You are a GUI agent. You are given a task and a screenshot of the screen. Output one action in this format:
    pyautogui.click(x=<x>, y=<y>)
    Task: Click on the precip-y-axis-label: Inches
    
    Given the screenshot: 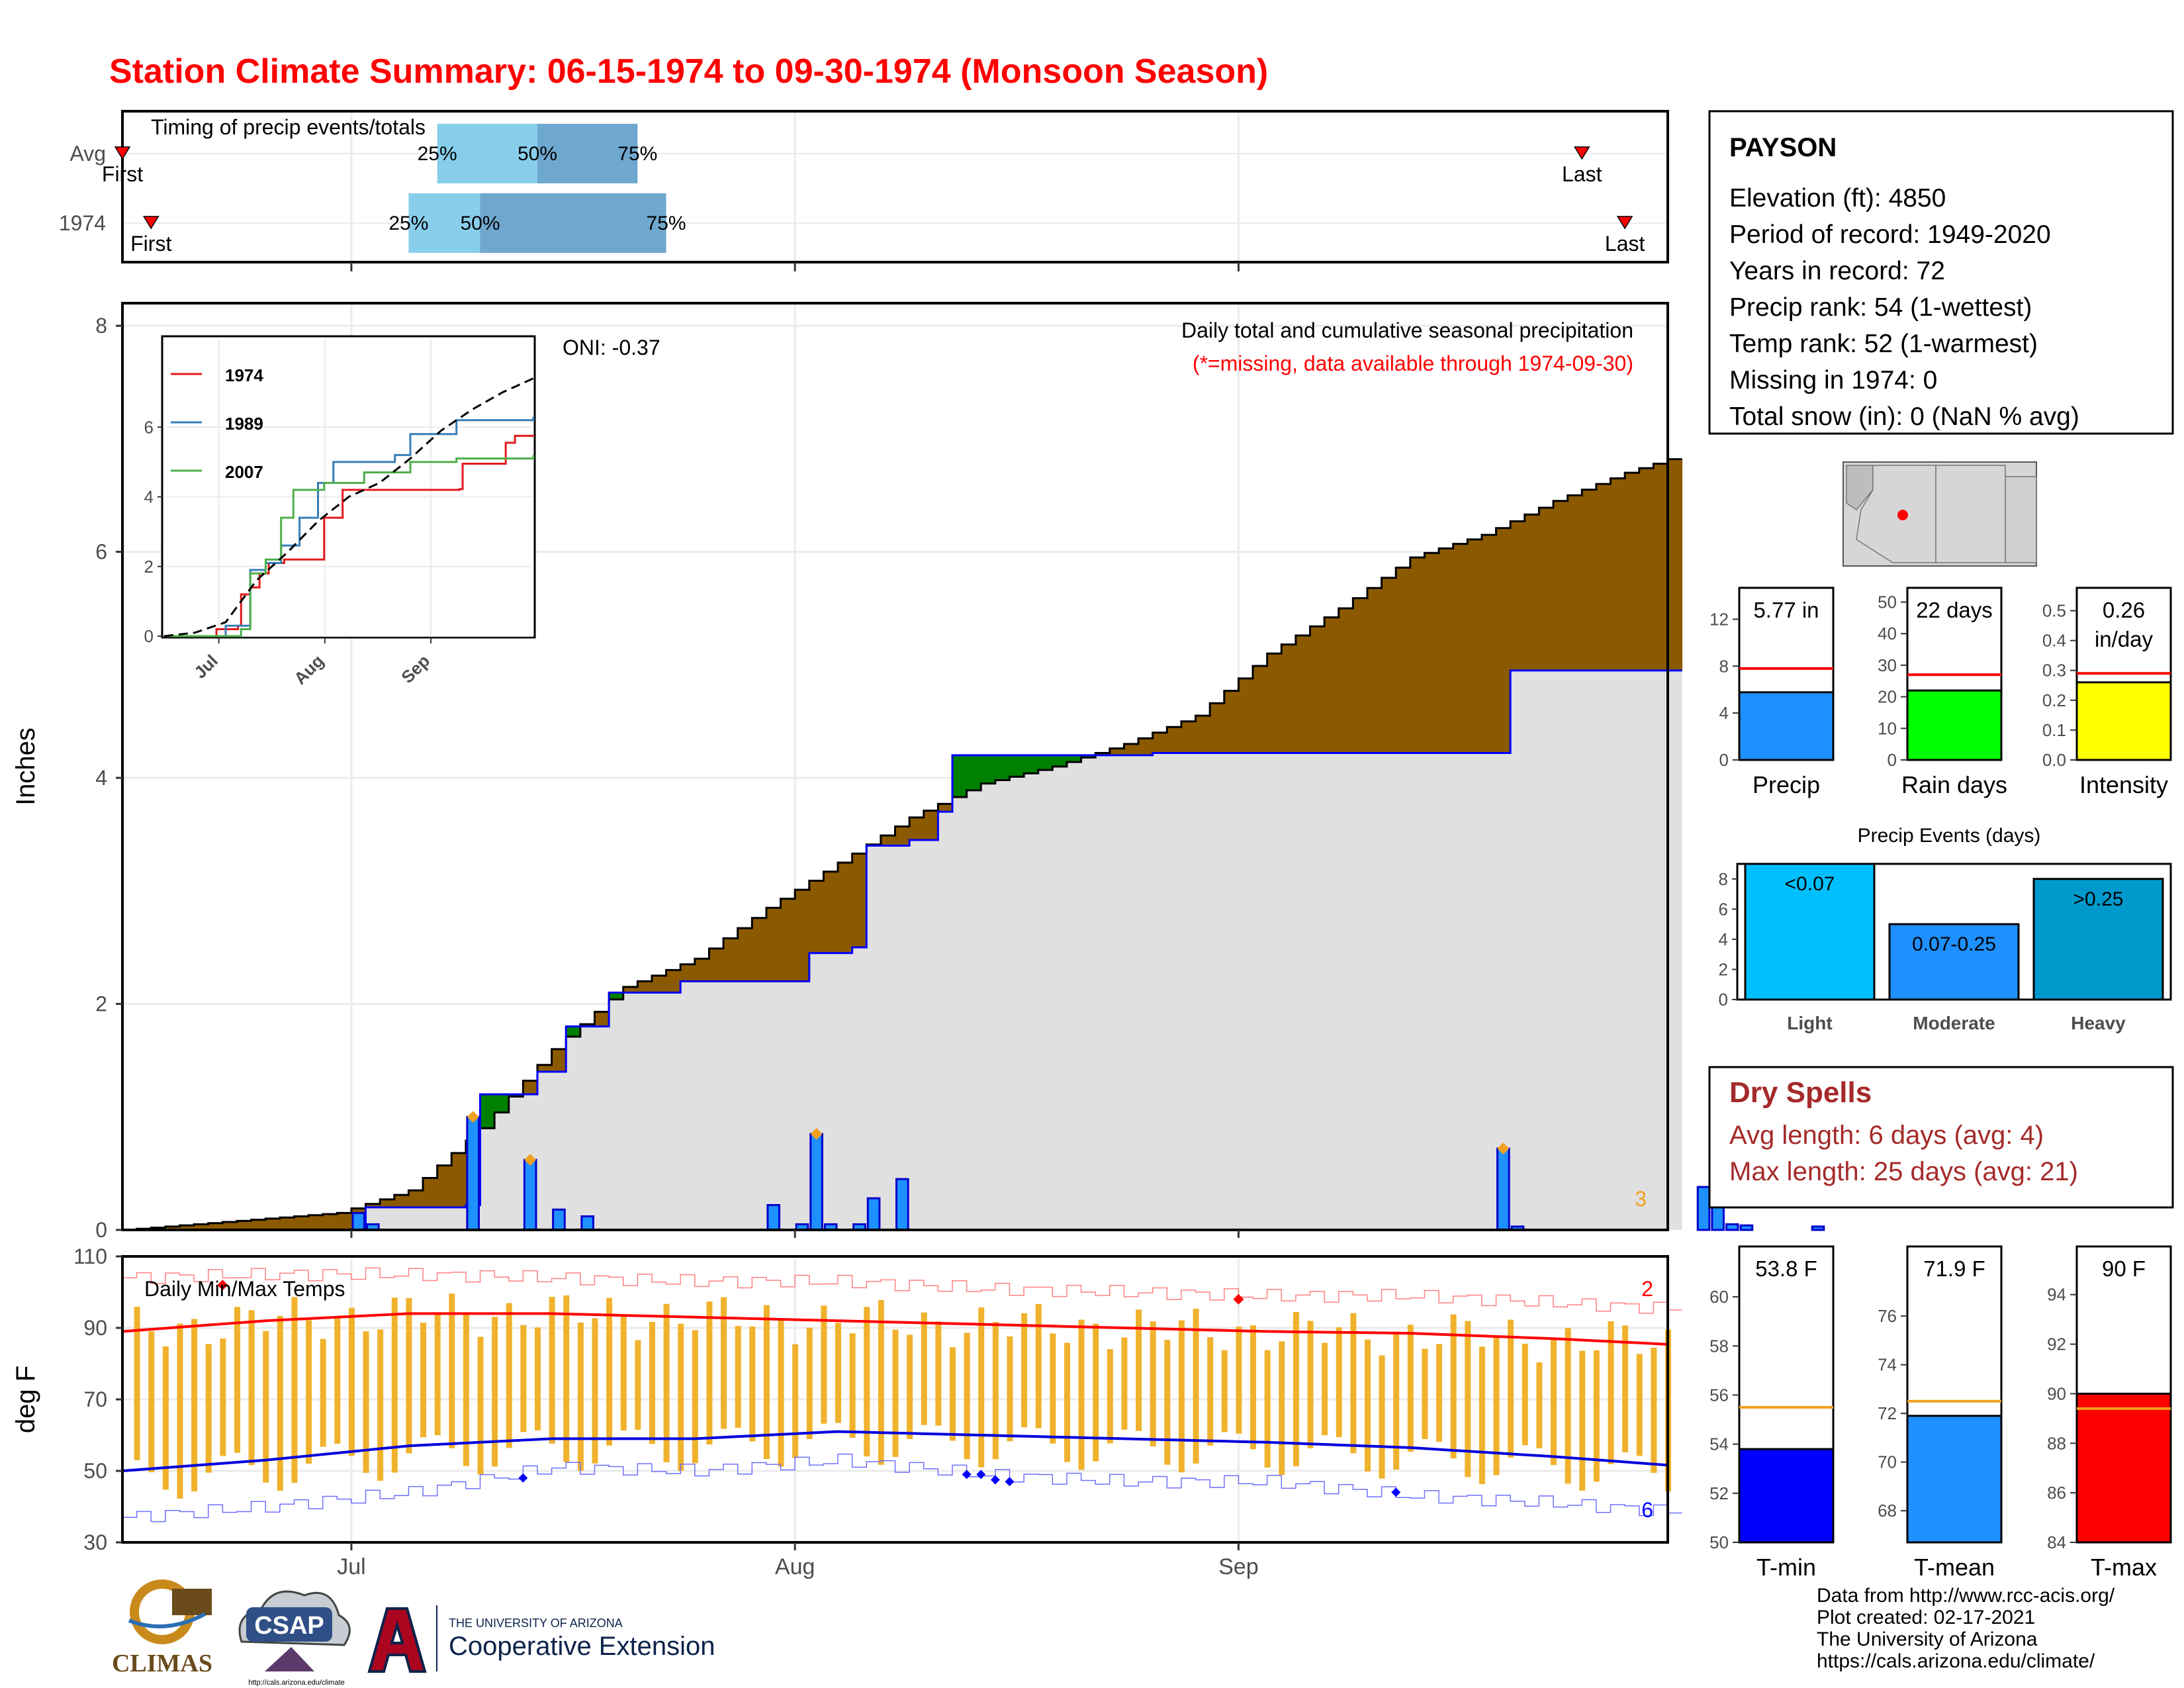 What is the action you would take?
    pyautogui.click(x=26, y=766)
    